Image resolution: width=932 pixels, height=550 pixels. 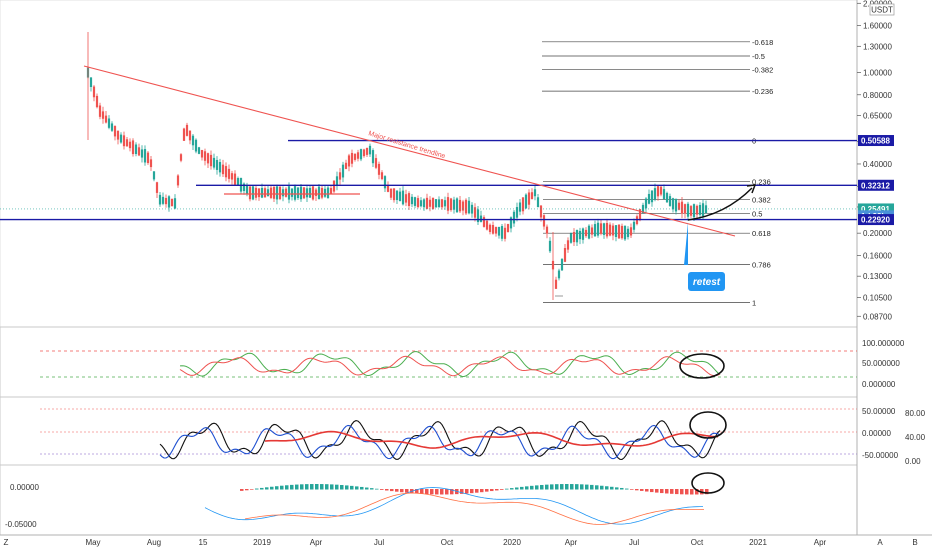 I want to click on rsi-tick: 50.000000, so click(x=881, y=363).